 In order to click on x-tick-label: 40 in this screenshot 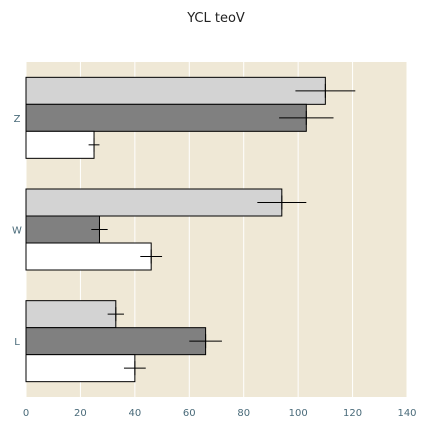, I will do `click(134, 413)`.